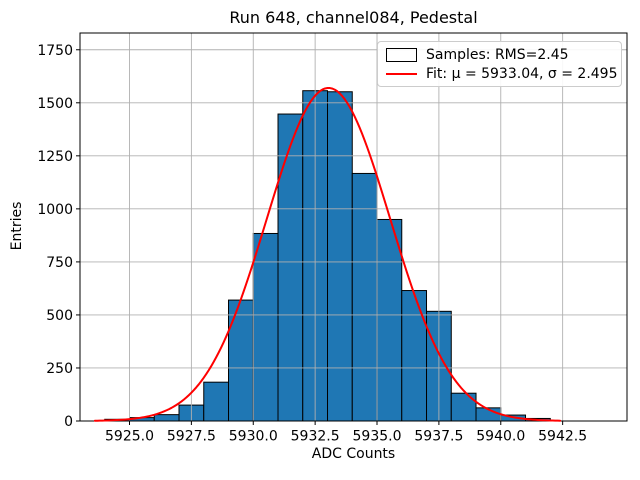 This screenshot has width=640, height=480. I want to click on x-tick-label: 5932.5, so click(315, 437).